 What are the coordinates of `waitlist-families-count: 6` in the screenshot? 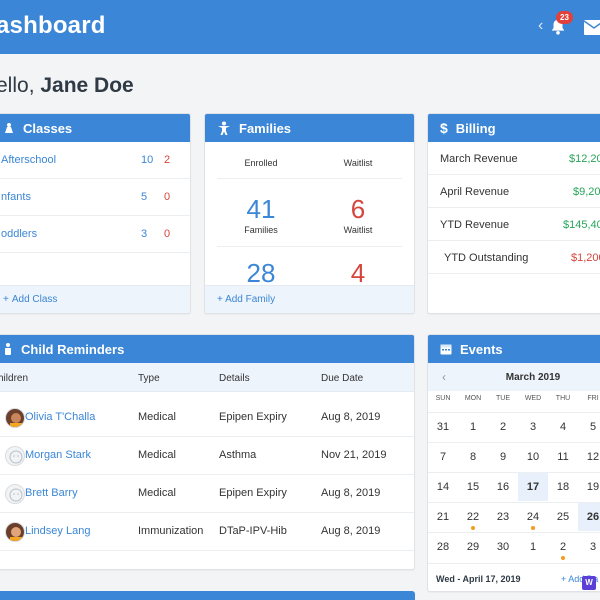 It's located at (358, 209).